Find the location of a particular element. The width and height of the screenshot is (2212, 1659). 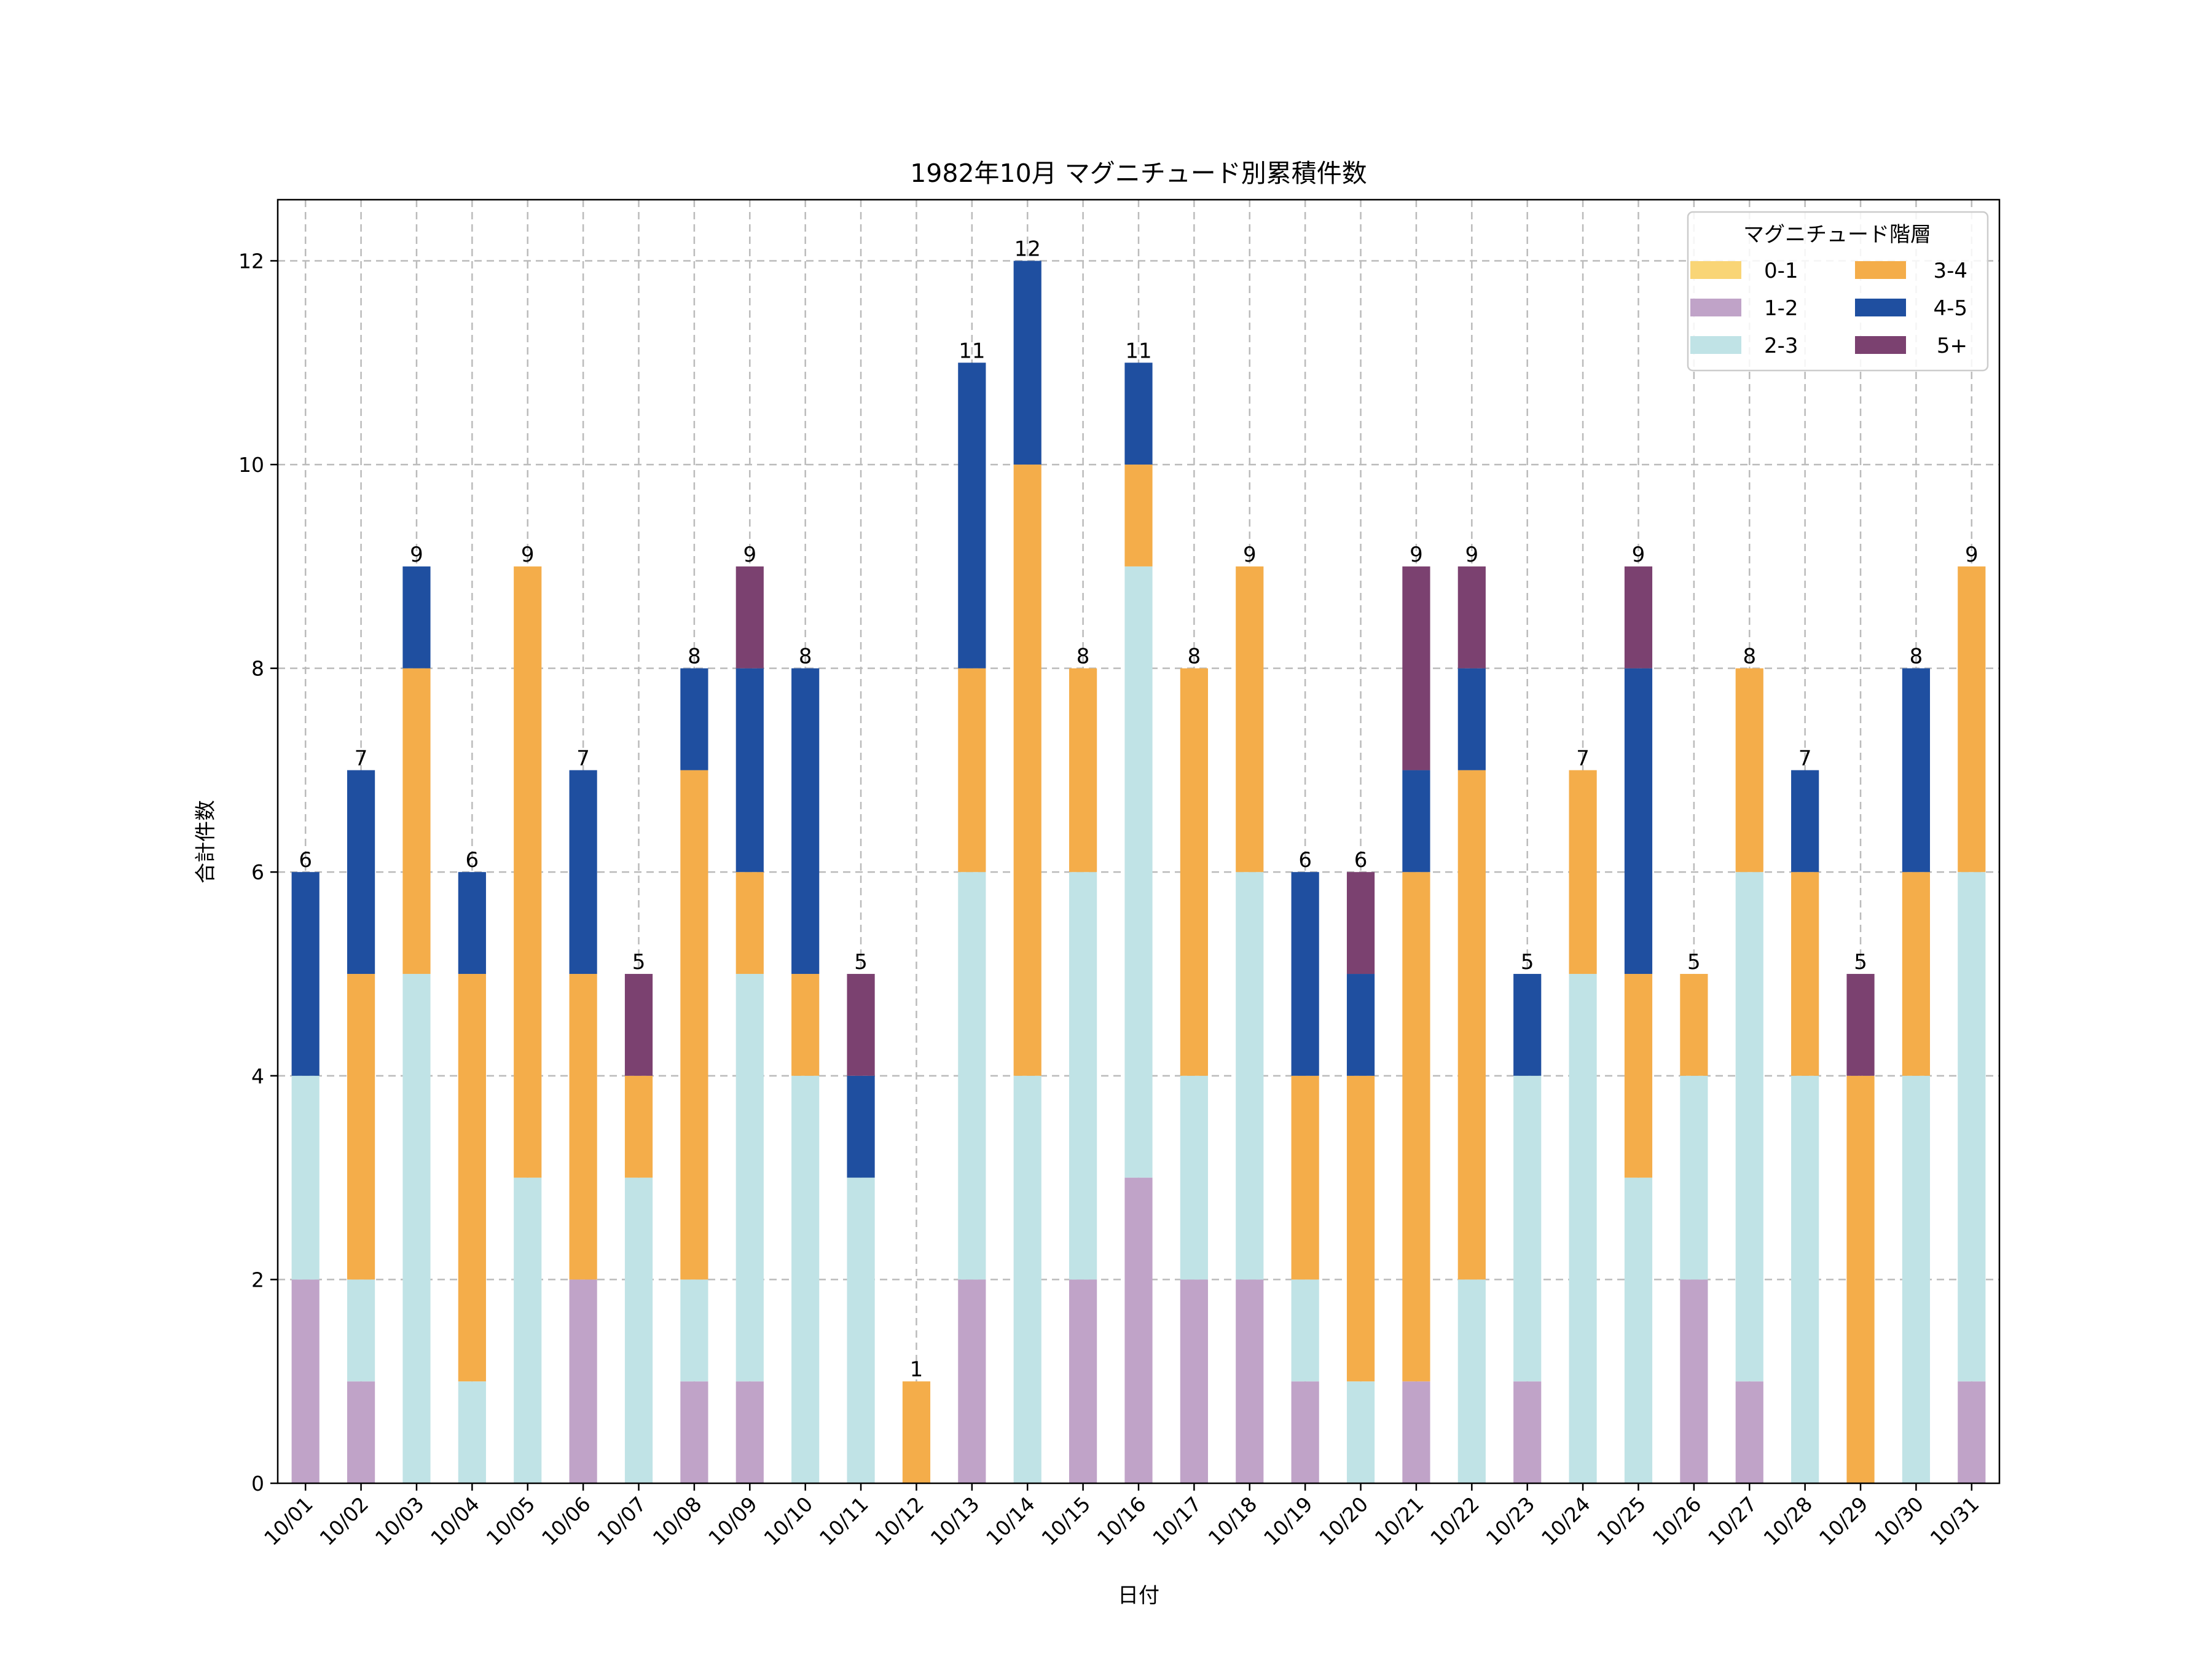

legend-label: 5+ is located at coordinates (1952, 346).